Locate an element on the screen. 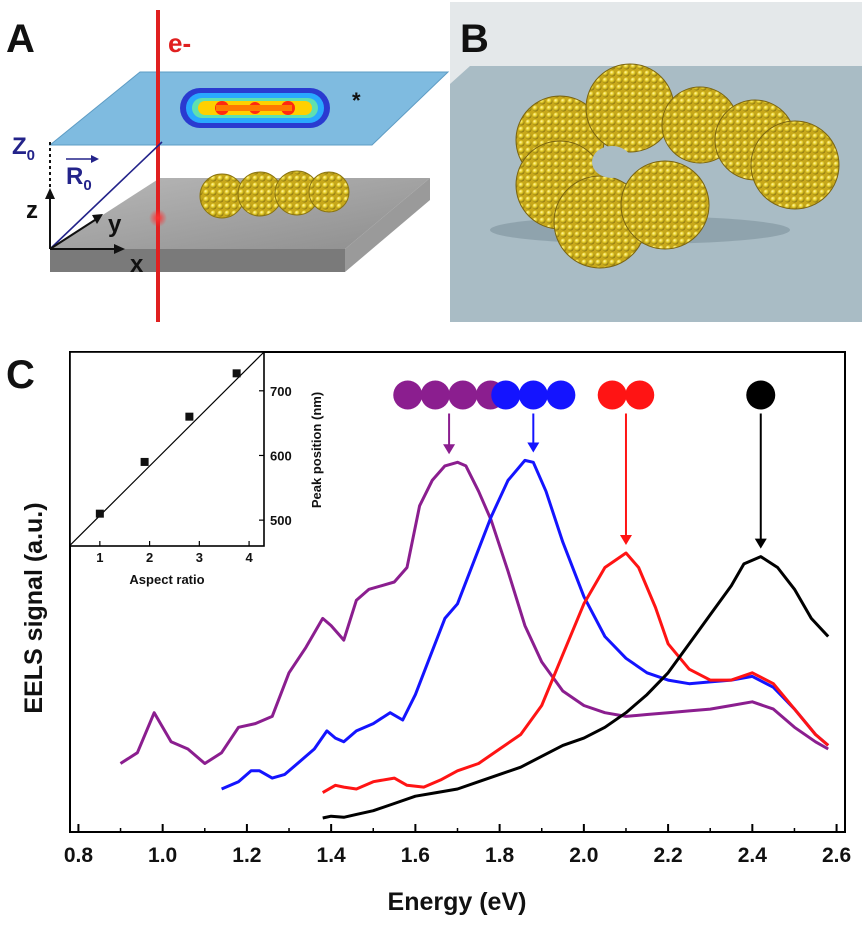 The width and height of the screenshot is (864, 934). inset-x-tick-label: 1 is located at coordinates (99, 557).